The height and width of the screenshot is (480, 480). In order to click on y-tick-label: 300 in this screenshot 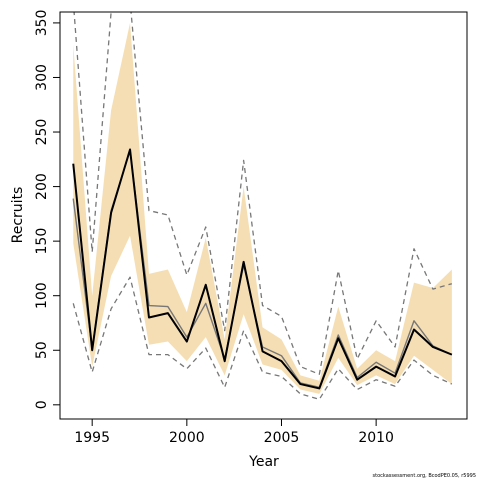, I will do `click(42, 77)`.